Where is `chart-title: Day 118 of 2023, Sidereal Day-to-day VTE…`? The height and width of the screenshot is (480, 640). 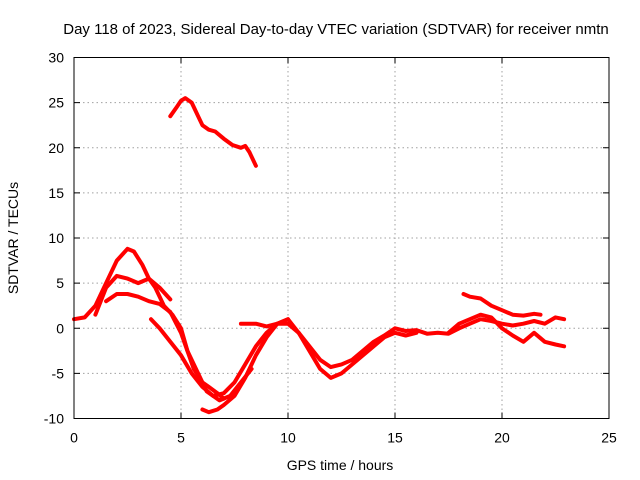
chart-title: Day 118 of 2023, Sidereal Day-to-day VTE… is located at coordinates (336, 29).